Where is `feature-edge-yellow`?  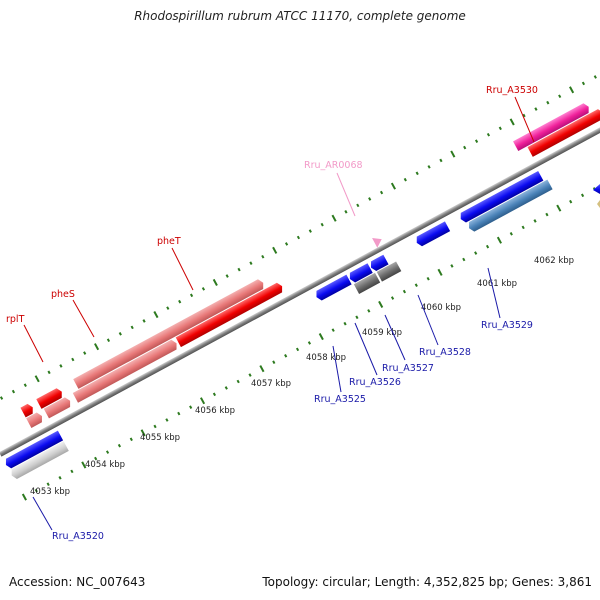 feature-edge-yellow is located at coordinates (598, 204).